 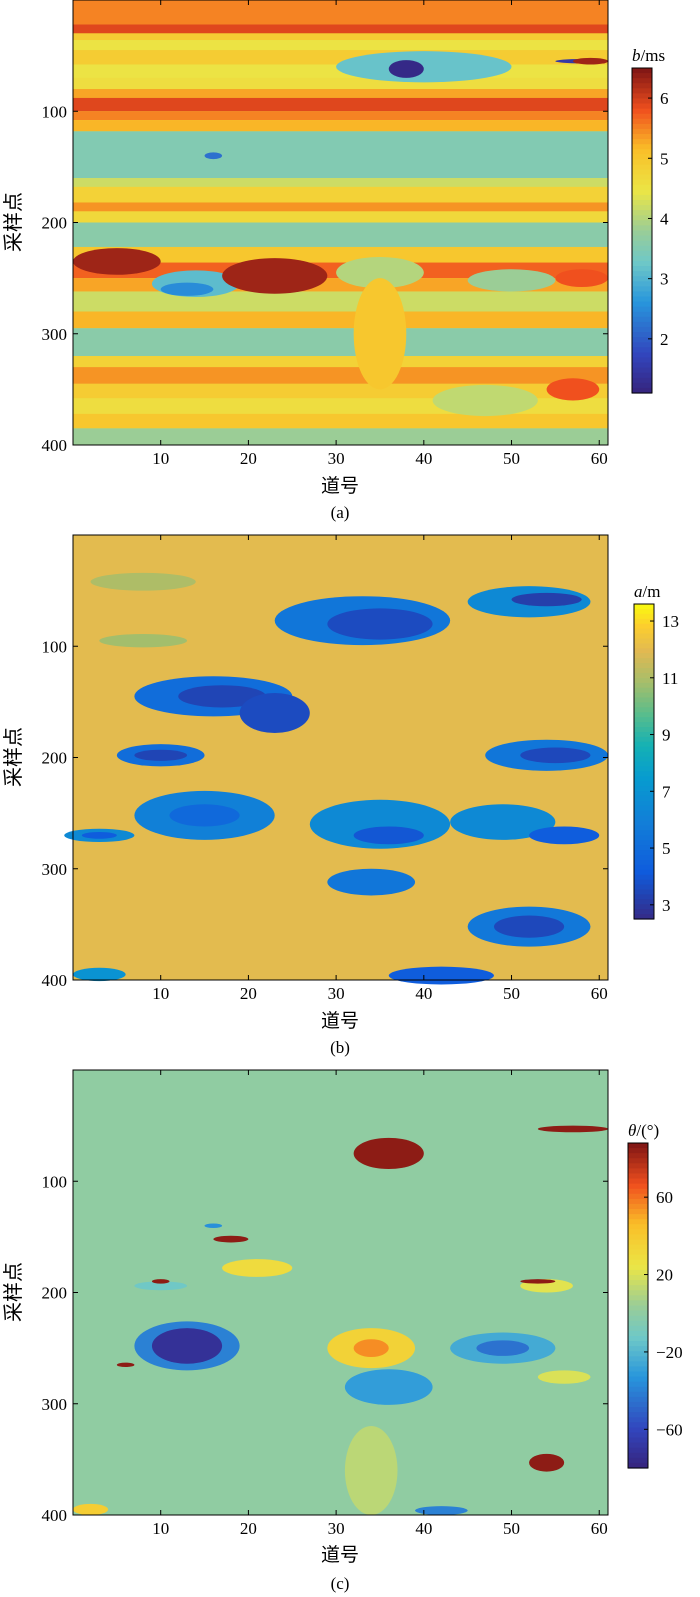 I want to click on colorbar-tick-label: 5, so click(x=666, y=848).